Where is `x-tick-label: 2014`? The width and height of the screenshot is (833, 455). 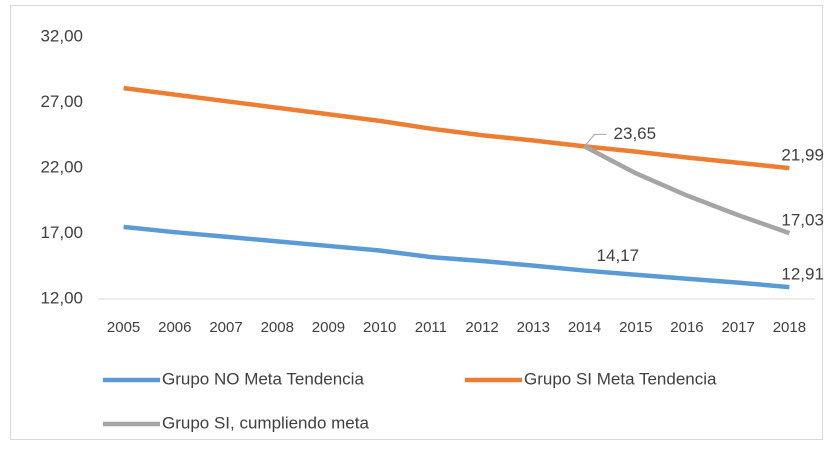
x-tick-label: 2014 is located at coordinates (584, 327).